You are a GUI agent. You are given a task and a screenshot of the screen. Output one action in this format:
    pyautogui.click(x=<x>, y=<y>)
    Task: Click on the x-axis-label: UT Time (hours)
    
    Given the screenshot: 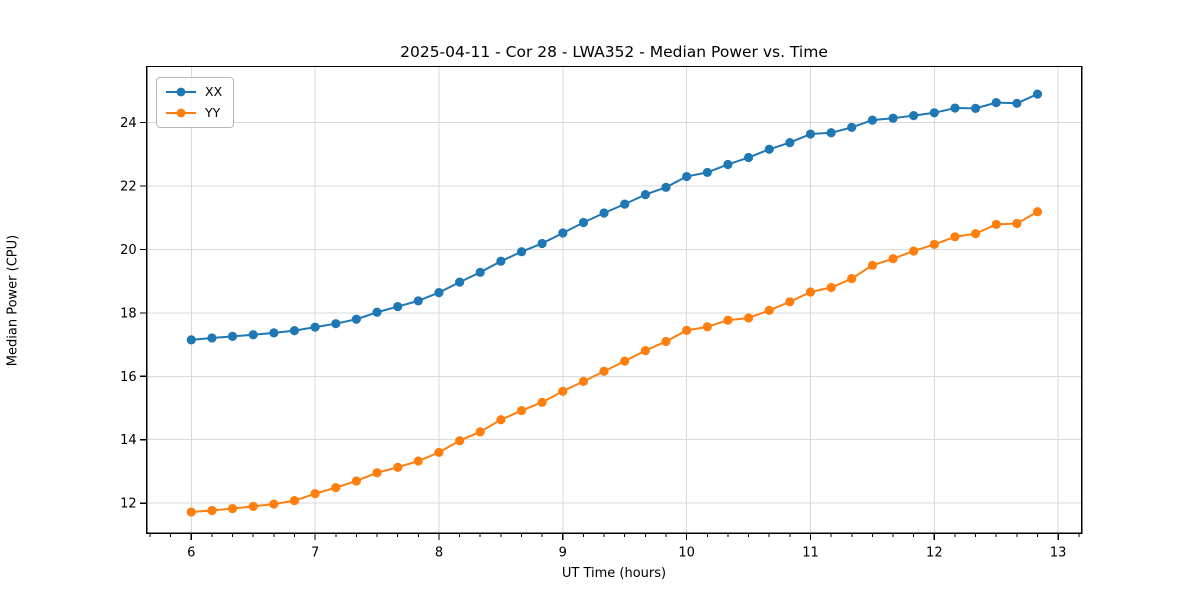 What is the action you would take?
    pyautogui.click(x=614, y=573)
    